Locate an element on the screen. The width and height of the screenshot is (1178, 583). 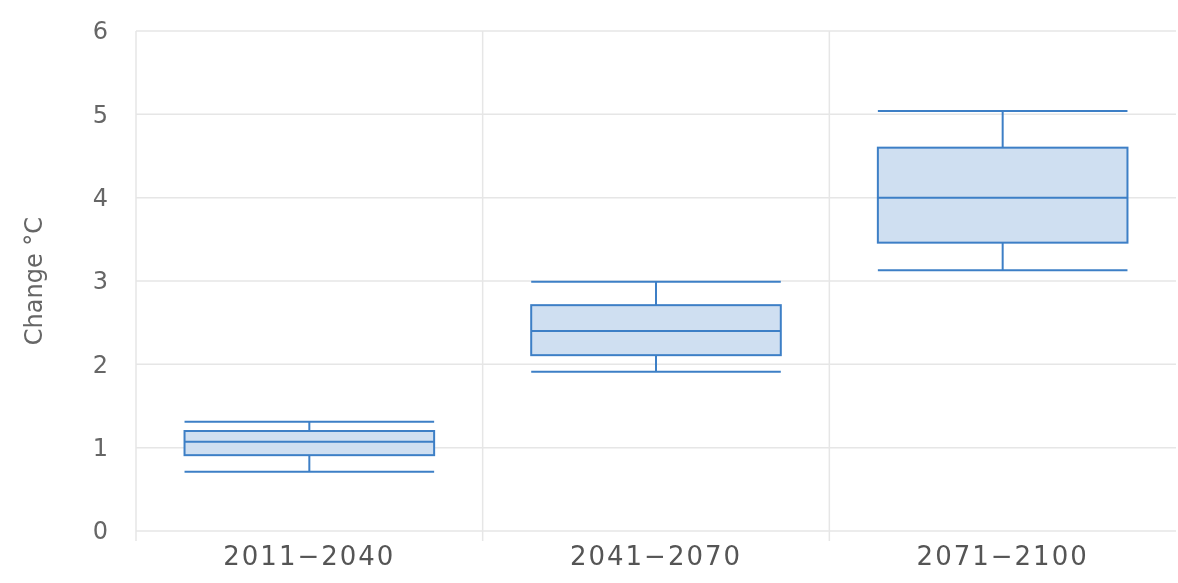
x-tick-label: 2071−2100 is located at coordinates (1002, 555).